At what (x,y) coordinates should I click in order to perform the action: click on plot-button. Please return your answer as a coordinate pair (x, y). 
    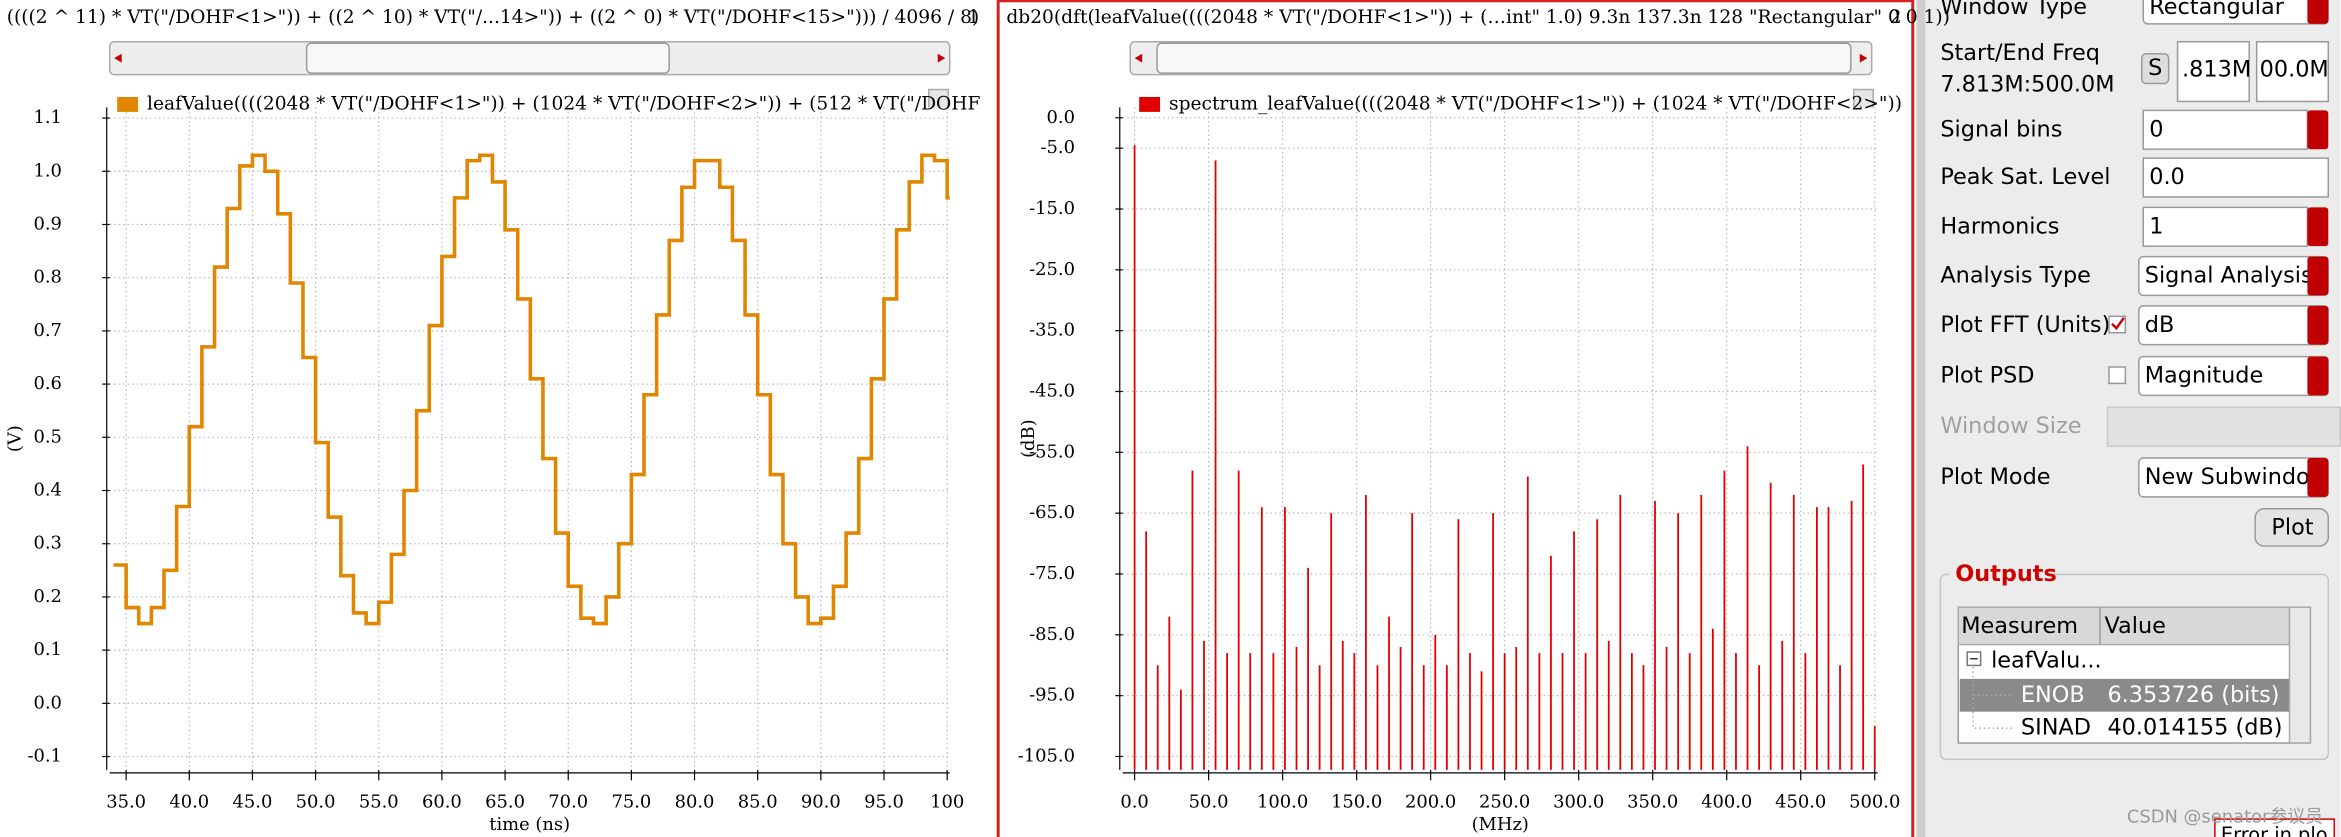
    Looking at the image, I should click on (2292, 527).